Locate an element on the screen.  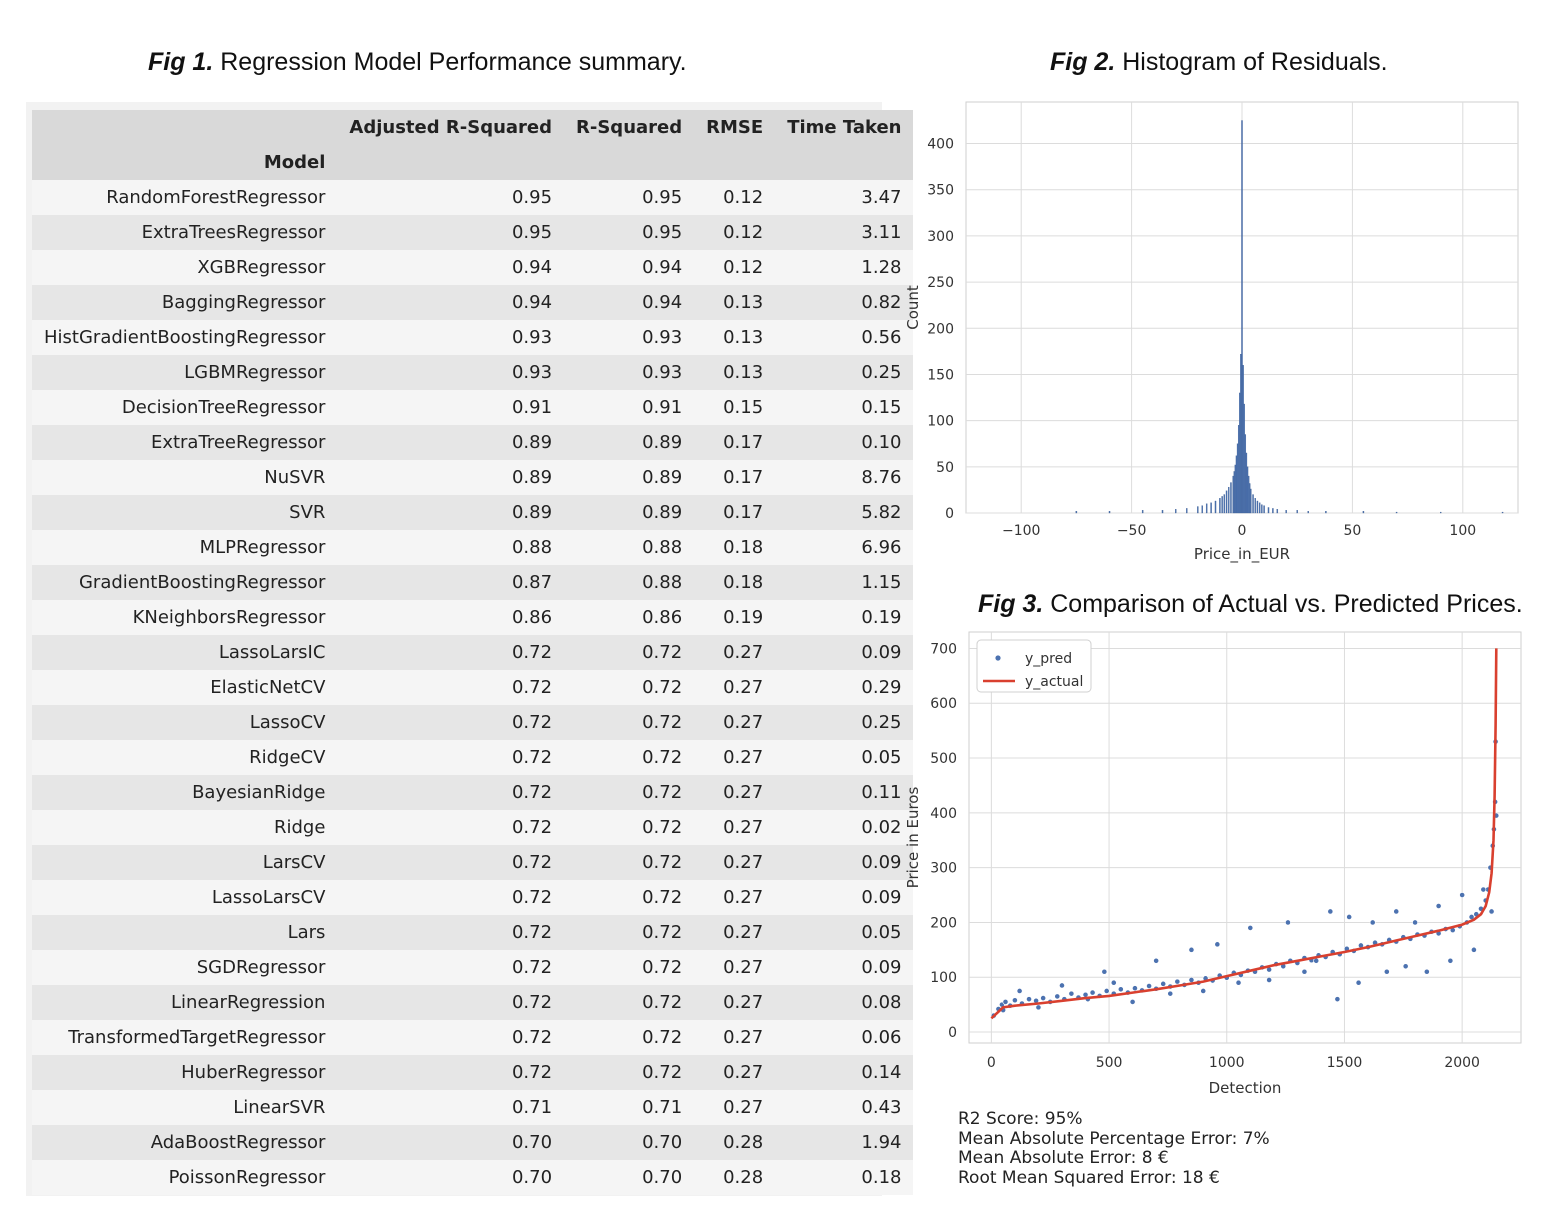
time-taken-cell: 0.14 is located at coordinates (844, 1072).